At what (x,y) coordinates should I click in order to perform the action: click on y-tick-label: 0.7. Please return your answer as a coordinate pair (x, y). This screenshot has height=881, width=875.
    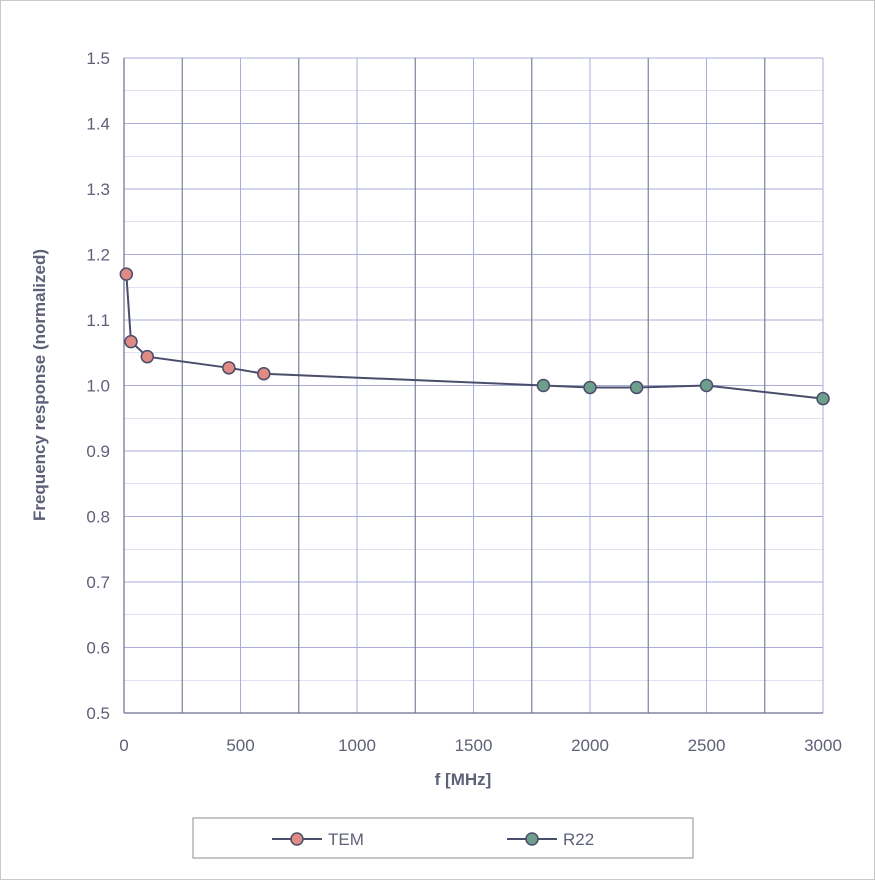
    Looking at the image, I should click on (98, 582).